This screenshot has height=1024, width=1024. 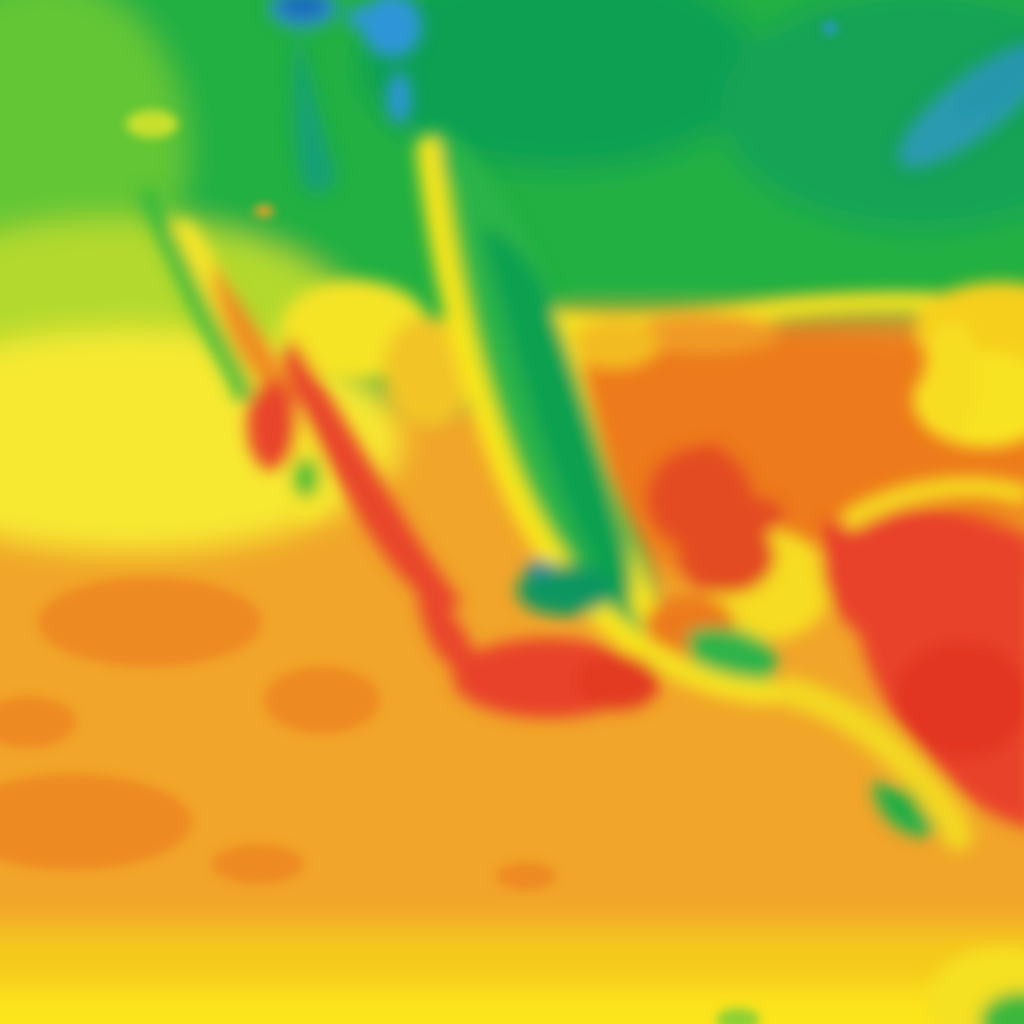 I want to click on sinaloa-red-coast, so click(x=373, y=473).